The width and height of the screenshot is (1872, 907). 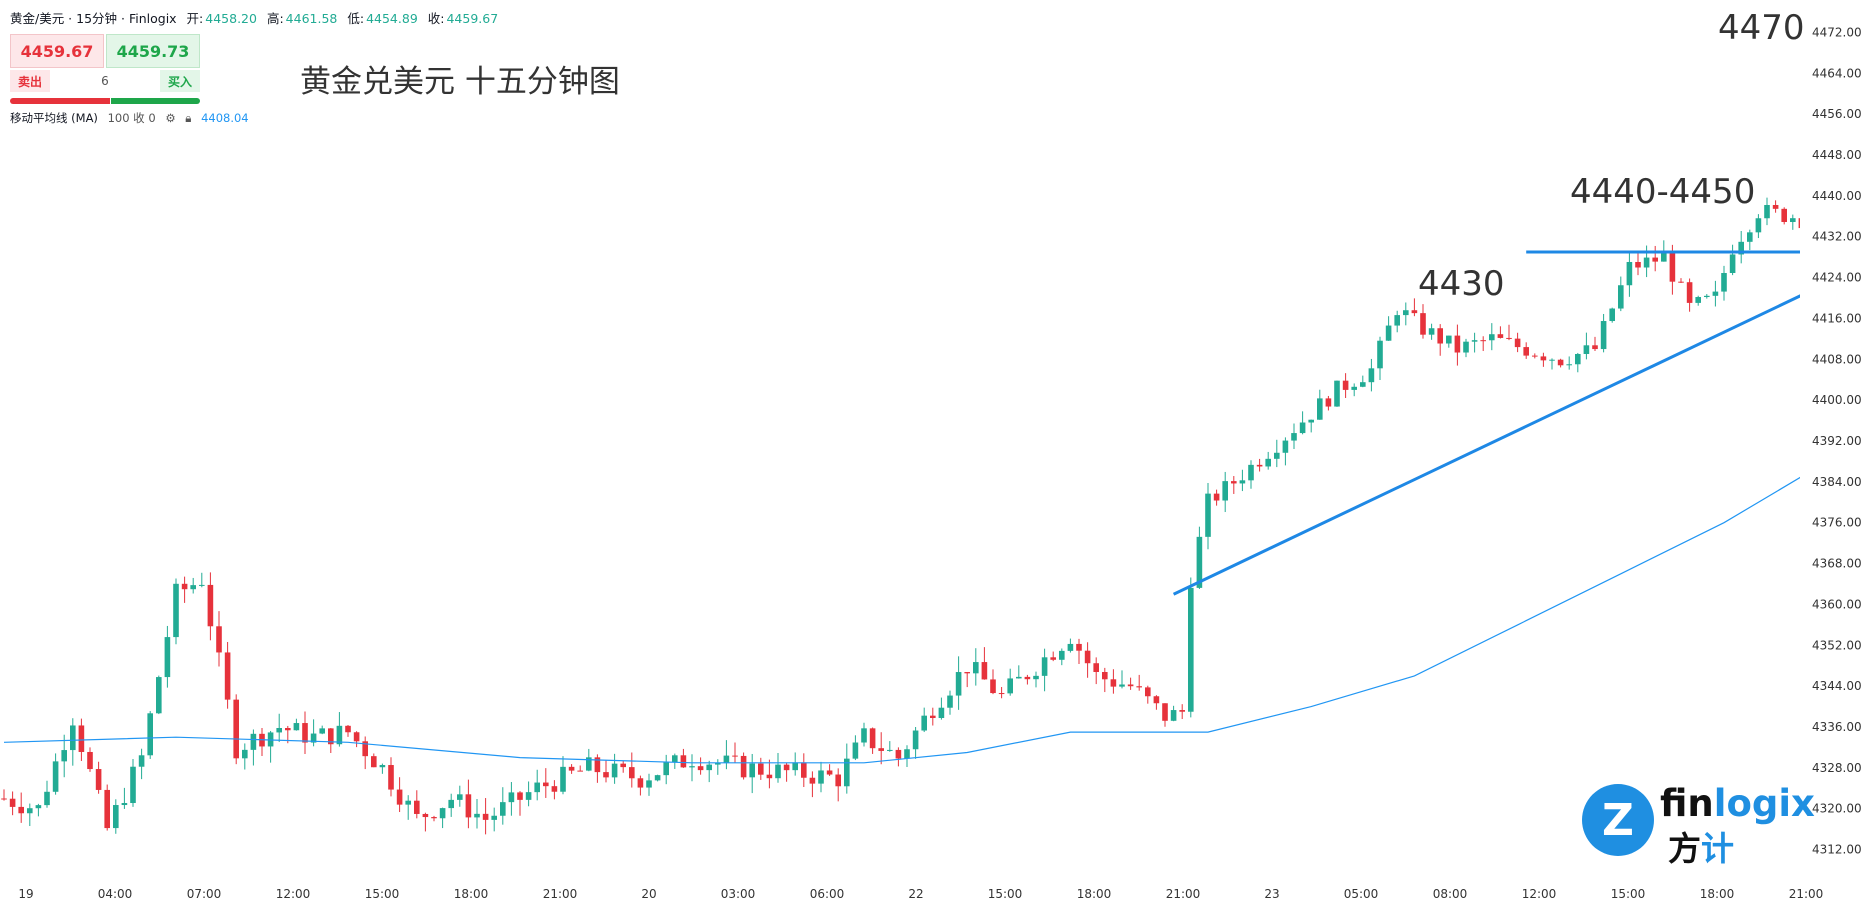 What do you see at coordinates (93, 18) in the screenshot?
I see `symbol-title: 黄金/美元 · 15分钟 · Finlogix` at bounding box center [93, 18].